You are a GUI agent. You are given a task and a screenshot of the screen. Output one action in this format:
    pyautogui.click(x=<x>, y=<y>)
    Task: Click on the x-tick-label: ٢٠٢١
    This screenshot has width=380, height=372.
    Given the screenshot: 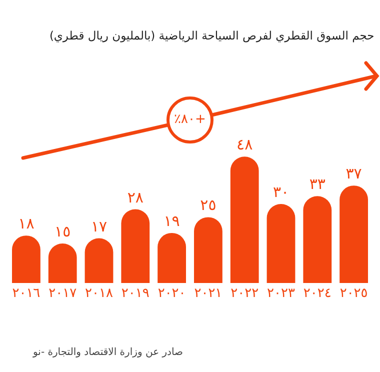 What is the action you would take?
    pyautogui.click(x=208, y=293)
    